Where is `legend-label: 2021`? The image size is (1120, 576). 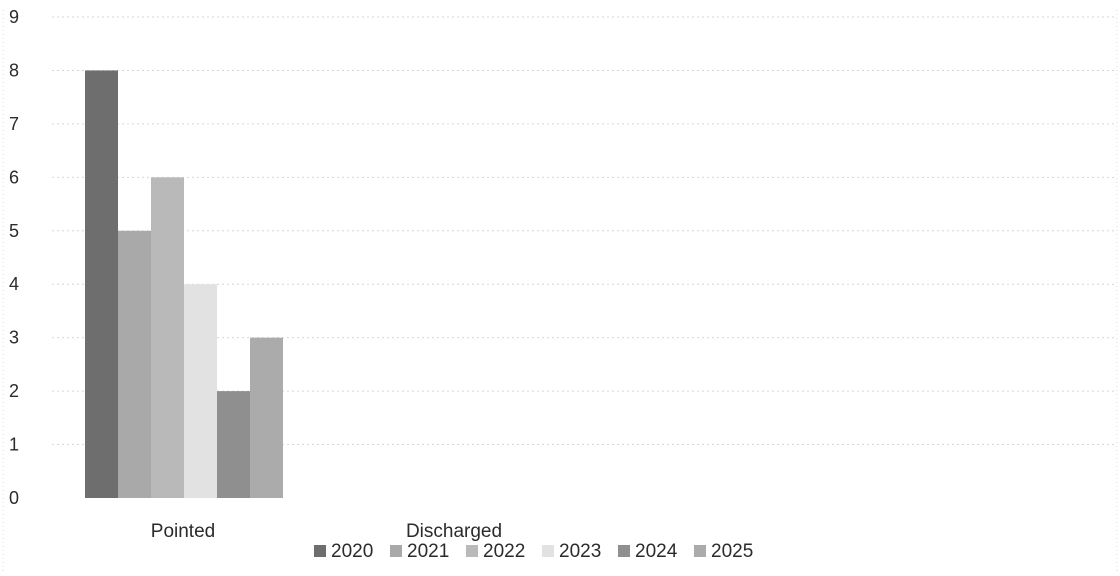 legend-label: 2021 is located at coordinates (428, 551).